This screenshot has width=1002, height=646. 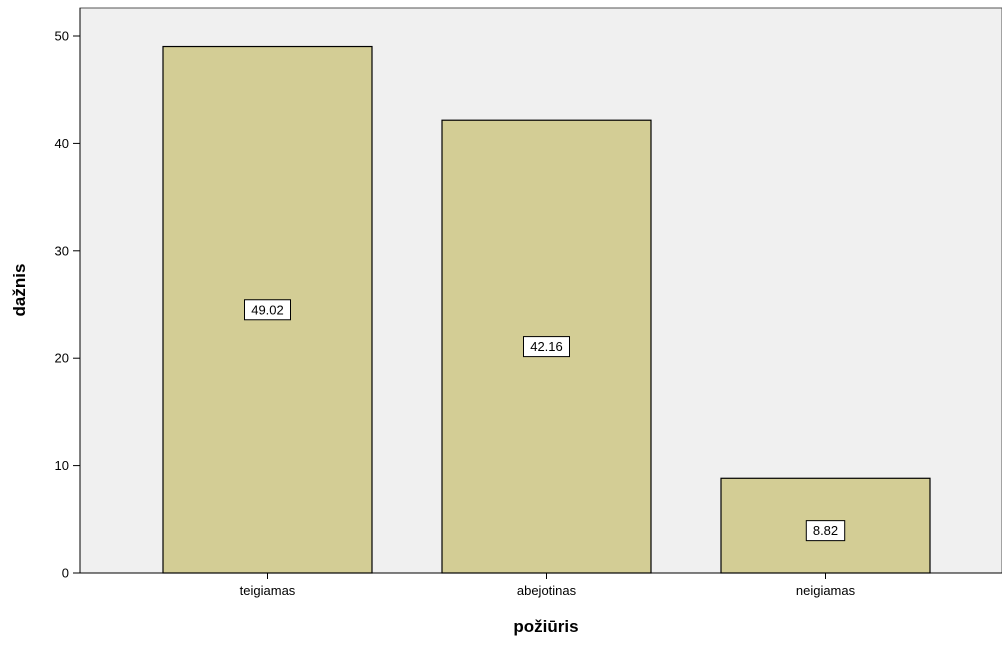 What do you see at coordinates (547, 590) in the screenshot?
I see `x-tick-label: abejotinas` at bounding box center [547, 590].